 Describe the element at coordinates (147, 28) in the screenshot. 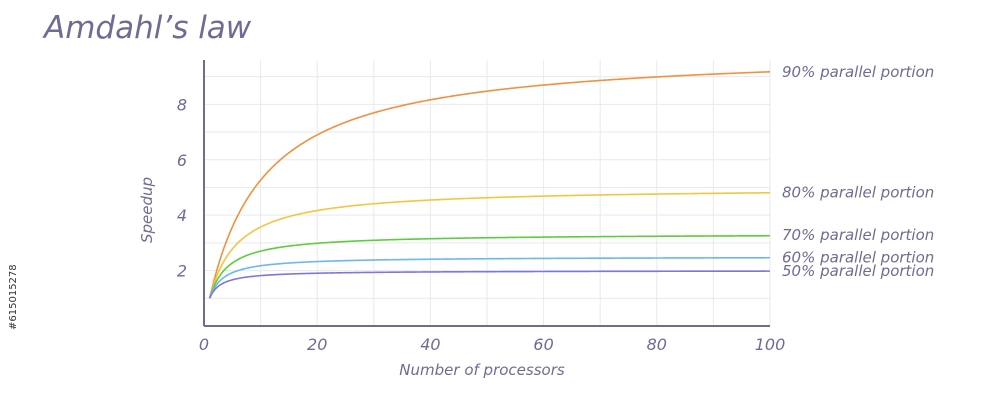

I see `chart-title: Amdahl’s law` at that location.